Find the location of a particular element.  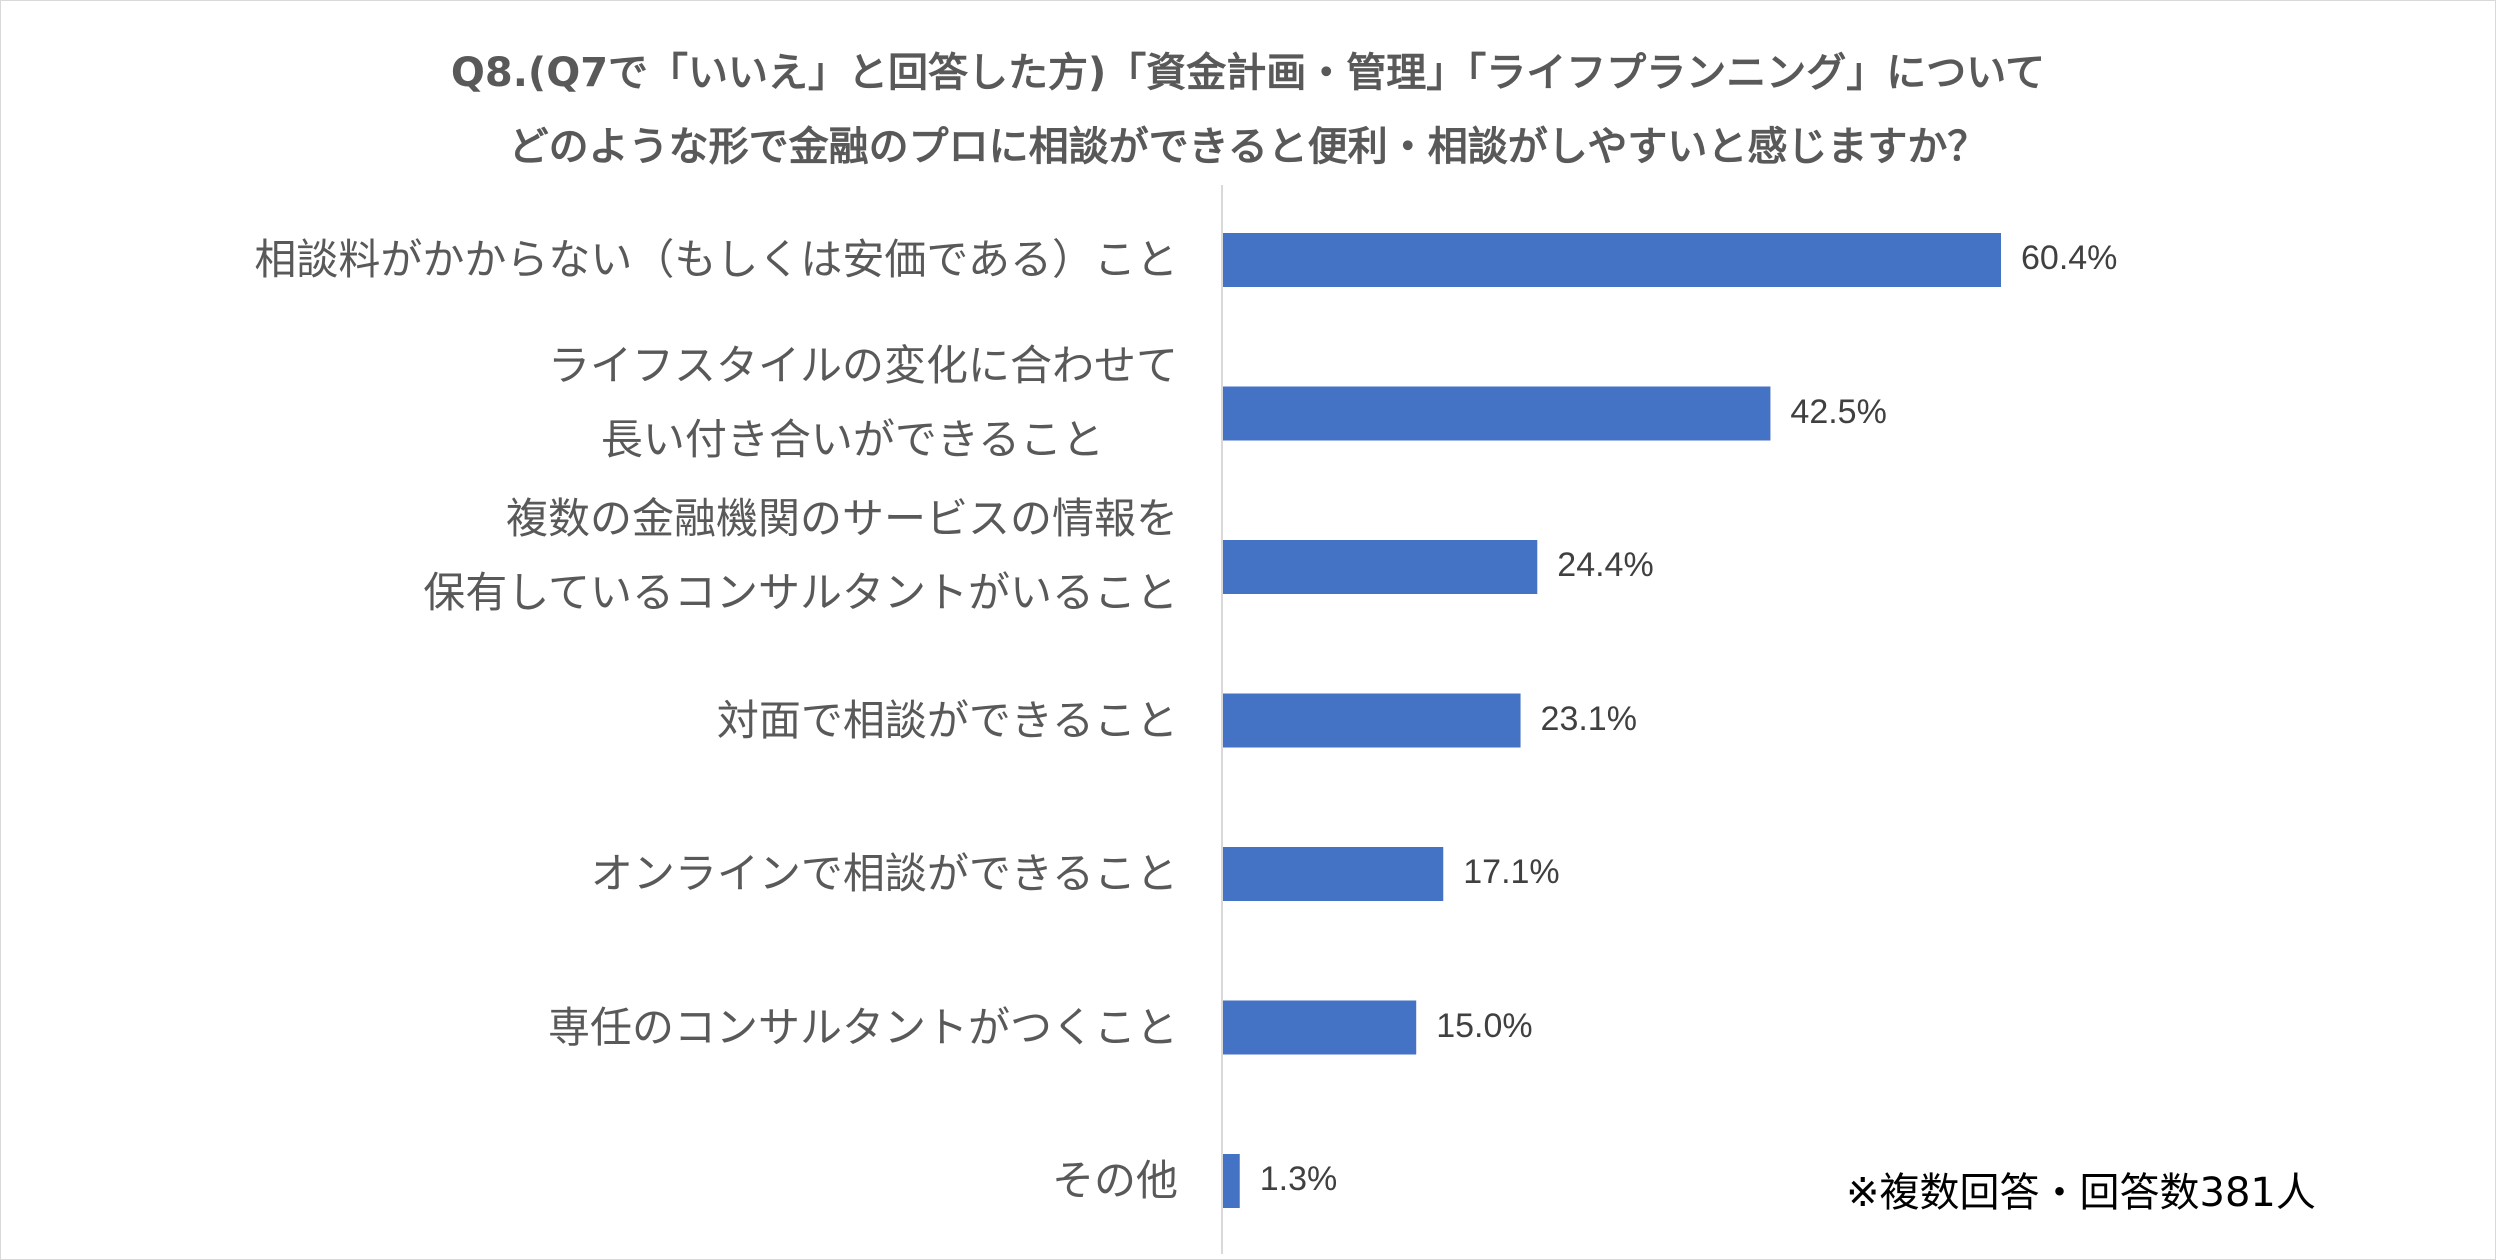

category-label-3-line-2: 保有しているコンサルタントがいること is located at coordinates (800, 592).